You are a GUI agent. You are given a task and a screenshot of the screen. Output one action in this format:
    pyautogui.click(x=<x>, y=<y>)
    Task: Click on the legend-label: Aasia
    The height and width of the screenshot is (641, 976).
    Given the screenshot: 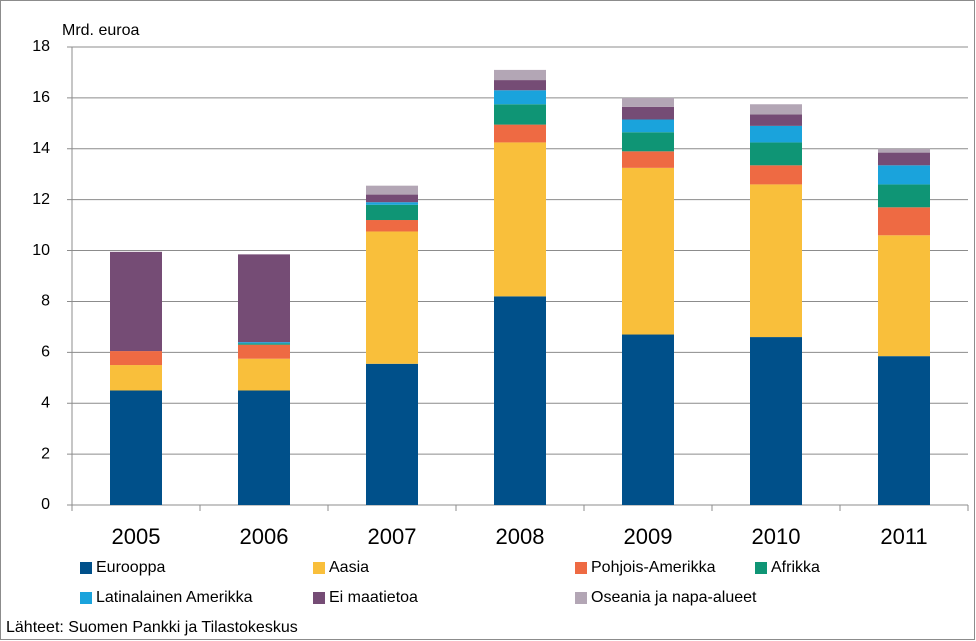 What is the action you would take?
    pyautogui.click(x=349, y=567)
    